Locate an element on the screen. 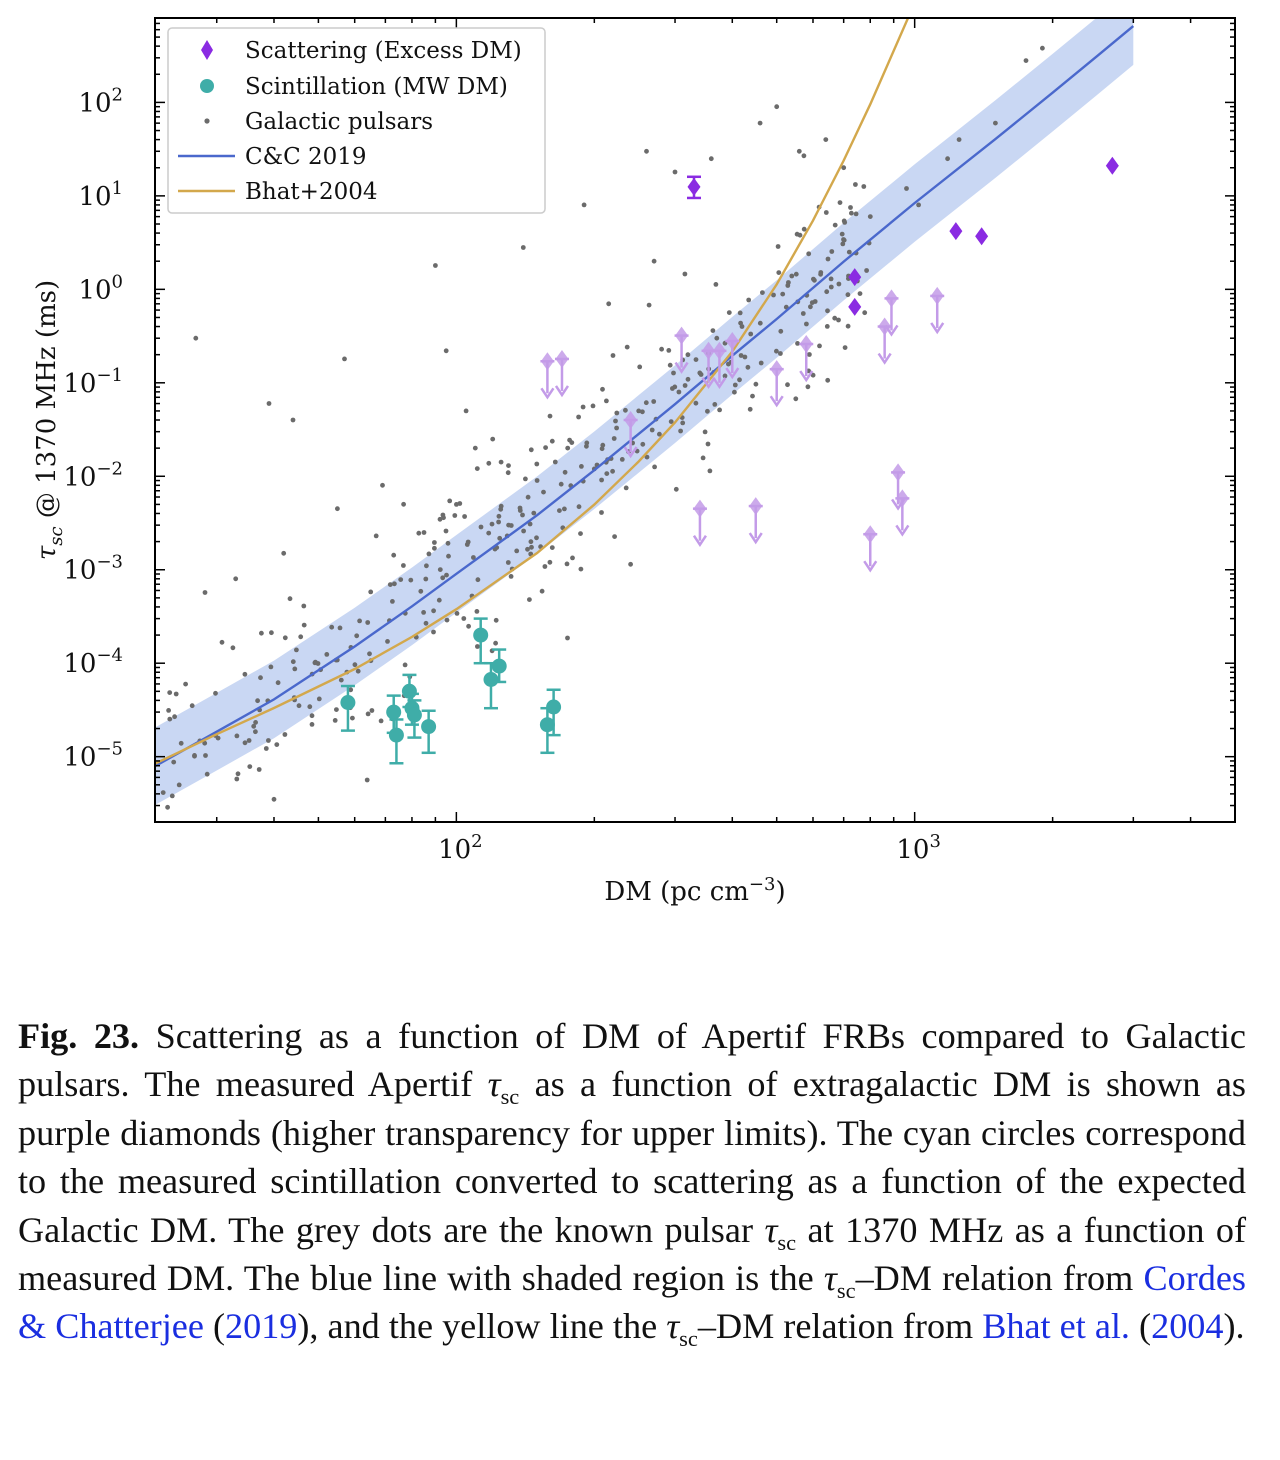 The width and height of the screenshot is (1280, 1460). y-tick-label: 10⁻³ is located at coordinates (93, 569).